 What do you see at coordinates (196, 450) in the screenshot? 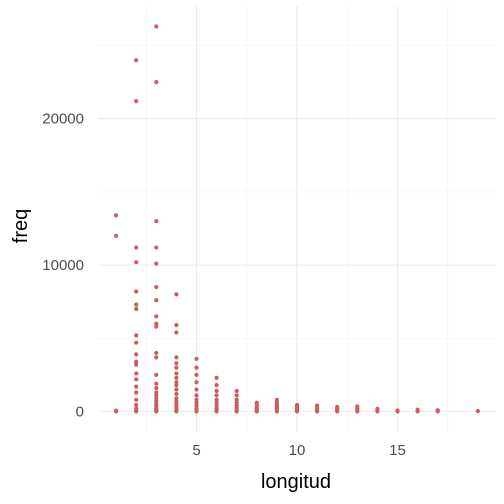
I see `x-tick-label: 5` at bounding box center [196, 450].